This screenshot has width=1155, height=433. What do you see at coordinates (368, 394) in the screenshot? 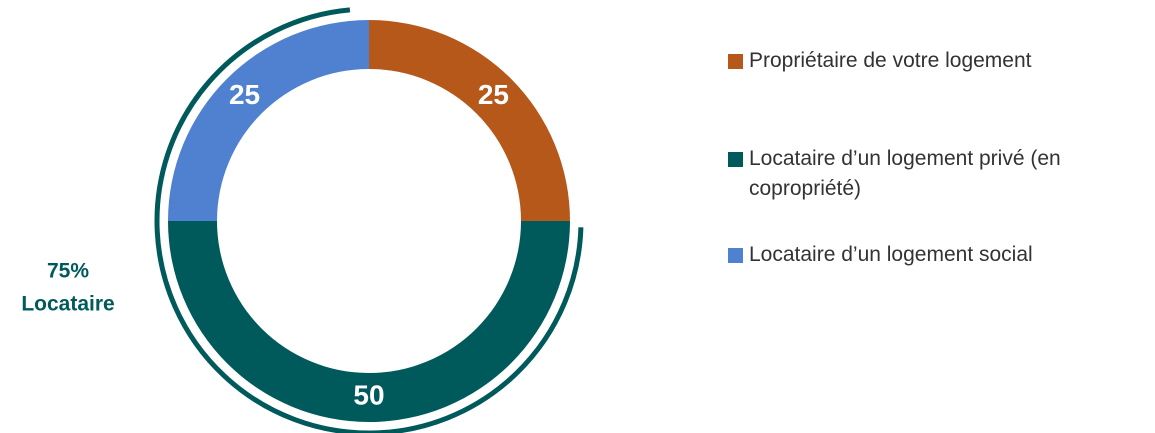
I see `data-label: 50` at bounding box center [368, 394].